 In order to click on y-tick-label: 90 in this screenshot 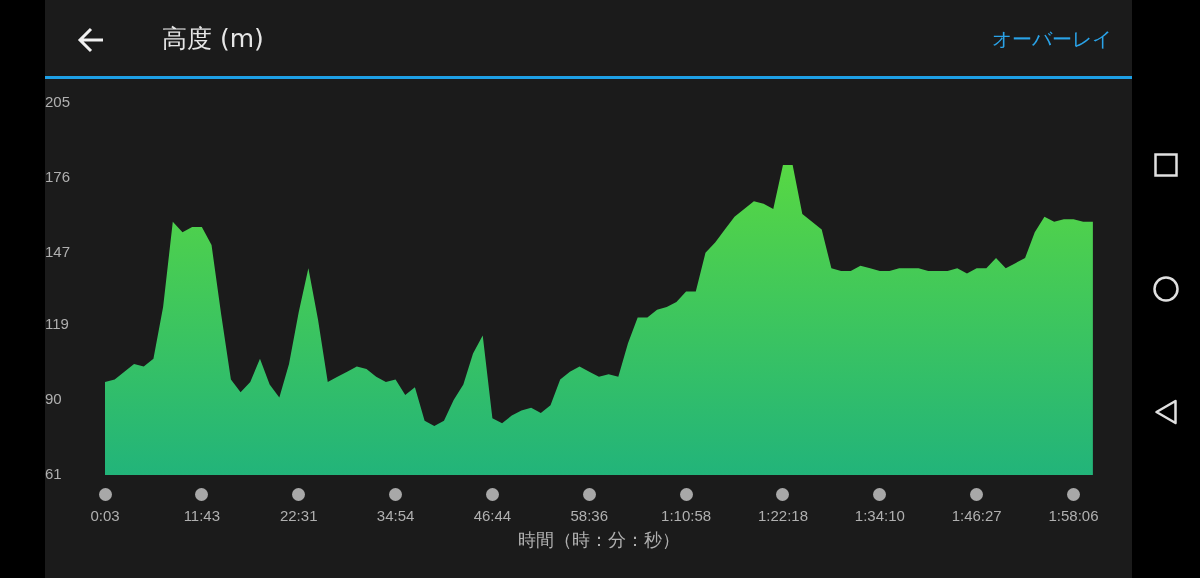, I will do `click(53, 399)`.